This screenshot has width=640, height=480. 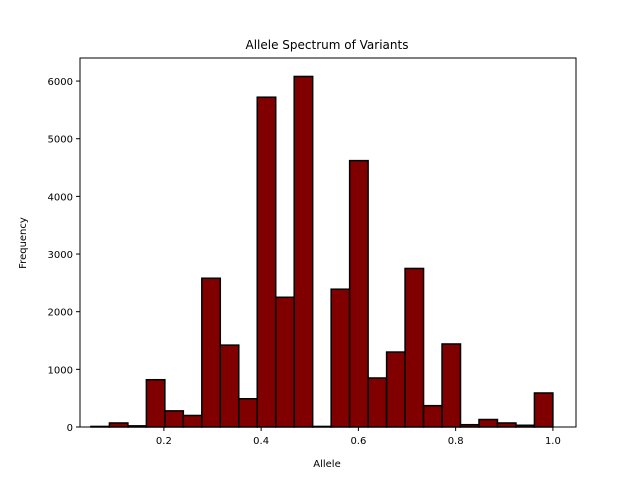 What do you see at coordinates (70, 428) in the screenshot?
I see `y-tick-label: 0` at bounding box center [70, 428].